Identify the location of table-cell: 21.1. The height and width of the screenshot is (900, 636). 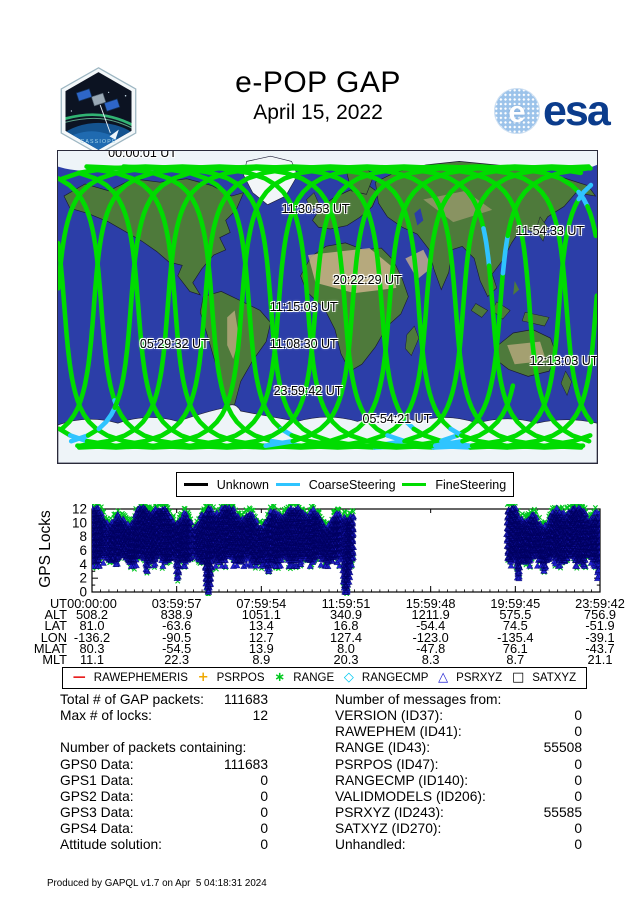
(600, 659).